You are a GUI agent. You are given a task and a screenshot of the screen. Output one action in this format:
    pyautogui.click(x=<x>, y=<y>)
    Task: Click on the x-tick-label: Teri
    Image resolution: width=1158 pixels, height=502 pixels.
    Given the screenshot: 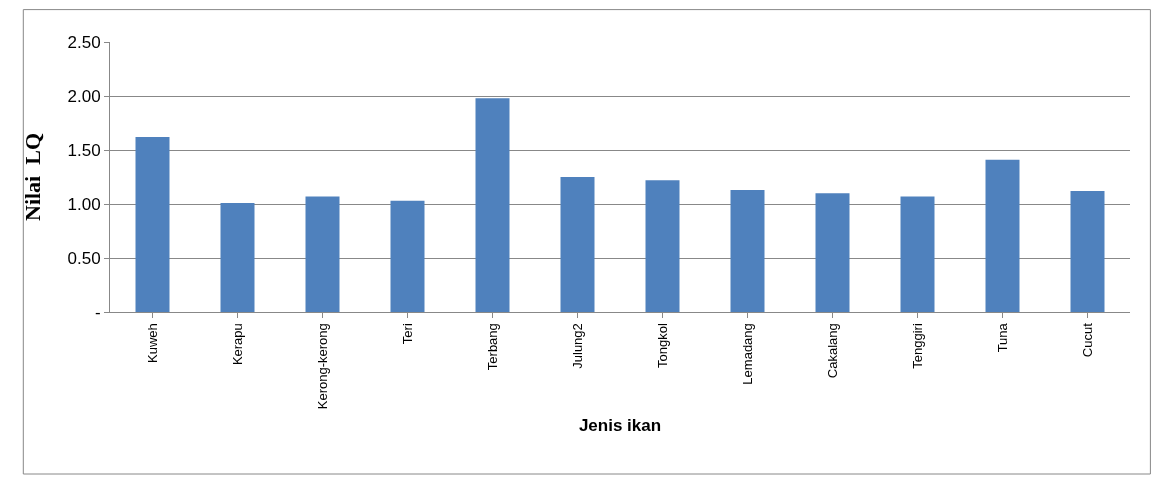 What is the action you would take?
    pyautogui.click(x=407, y=334)
    